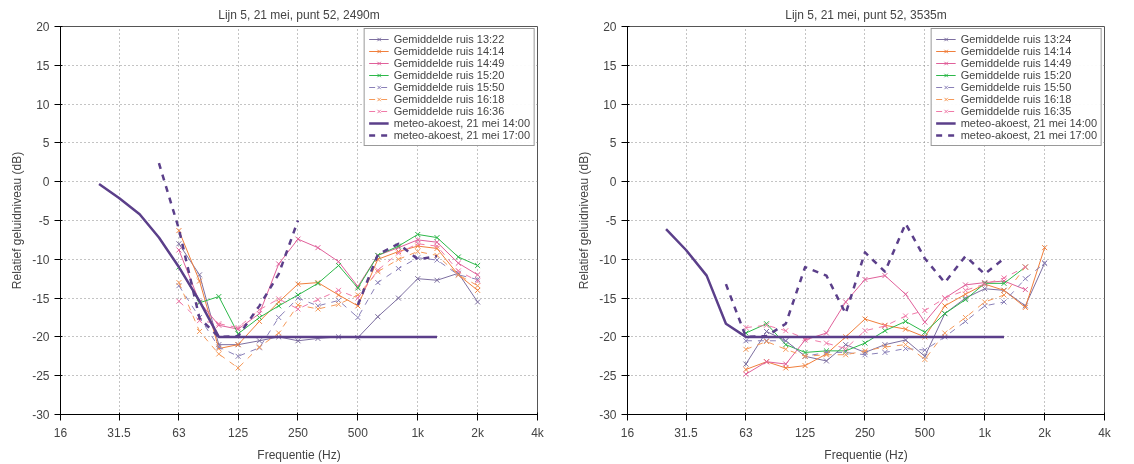 This screenshot has height=464, width=1134. Describe the element at coordinates (299, 14) in the screenshot. I see `chart-title: Lijn 5, 21 mei, punt 52, 2490m` at that location.